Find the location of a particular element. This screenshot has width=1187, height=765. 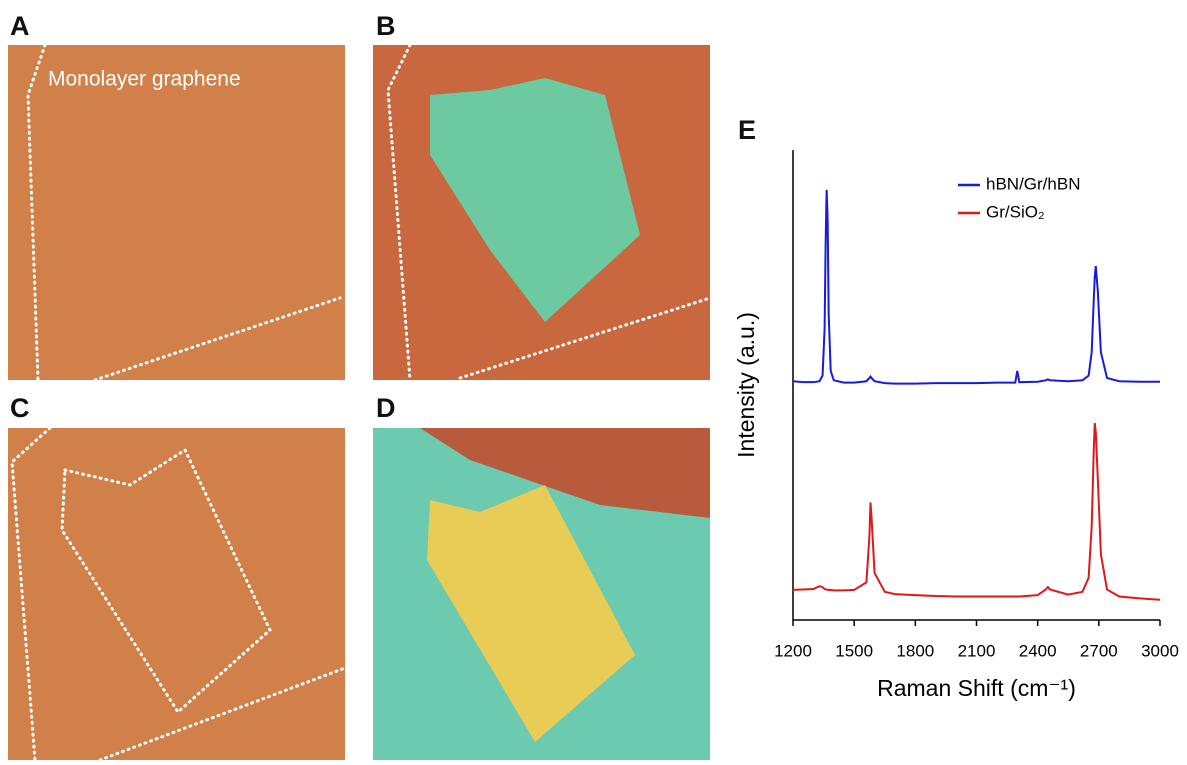

y-axis-title: Intensity (a.u.) is located at coordinates (746, 385).